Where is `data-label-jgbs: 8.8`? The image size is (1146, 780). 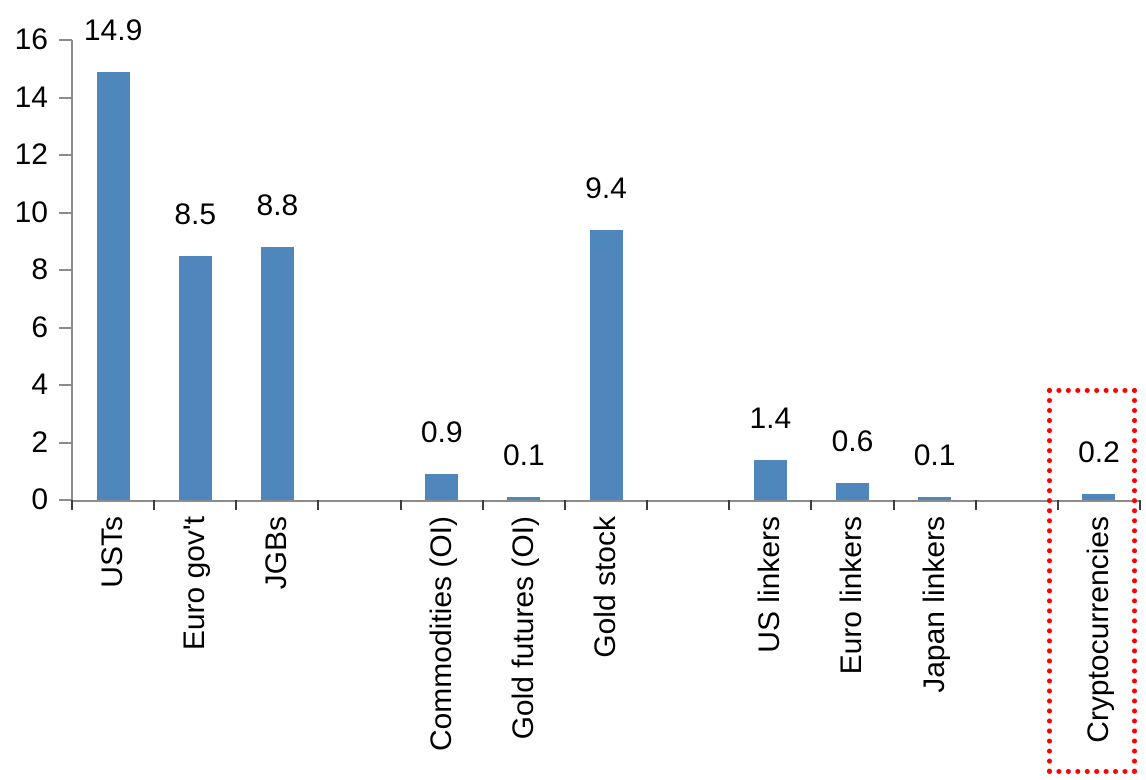
data-label-jgbs: 8.8 is located at coordinates (277, 205).